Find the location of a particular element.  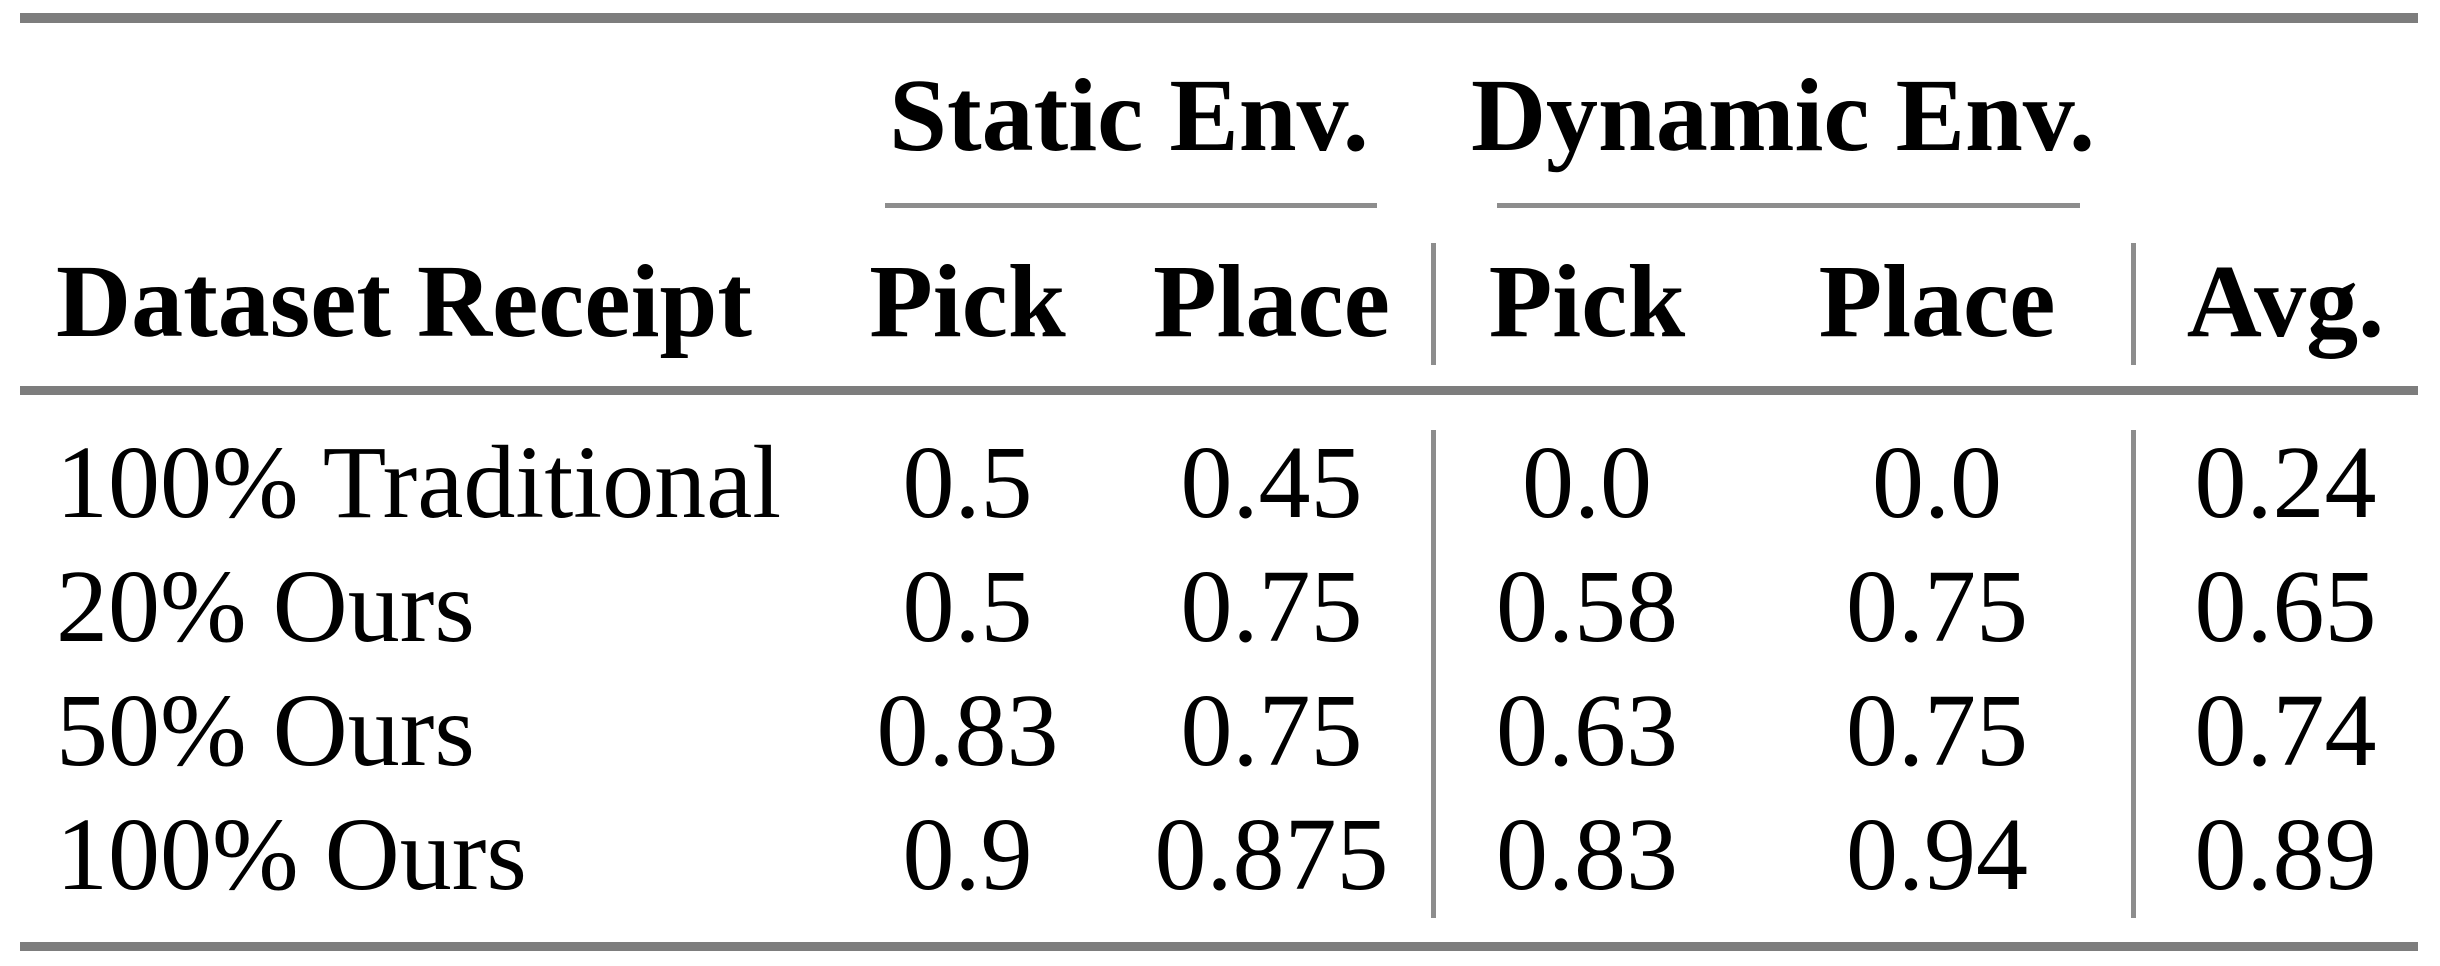

row-2-cell-static-pick: 0.5 is located at coordinates (967, 606).